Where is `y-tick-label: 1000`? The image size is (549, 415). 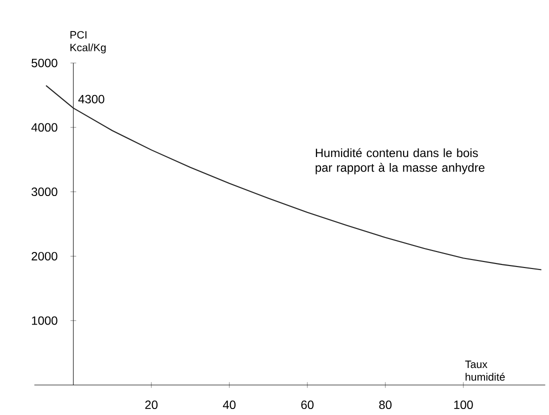
y-tick-label: 1000 is located at coordinates (45, 320).